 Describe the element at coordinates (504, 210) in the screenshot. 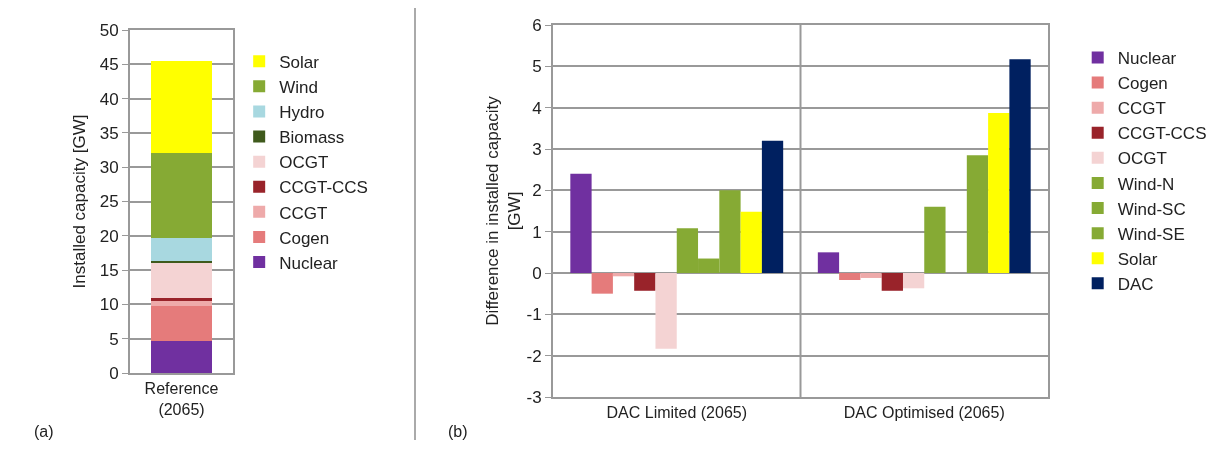

I see `y-axis-title: Difference in installed capacity [GW]` at that location.